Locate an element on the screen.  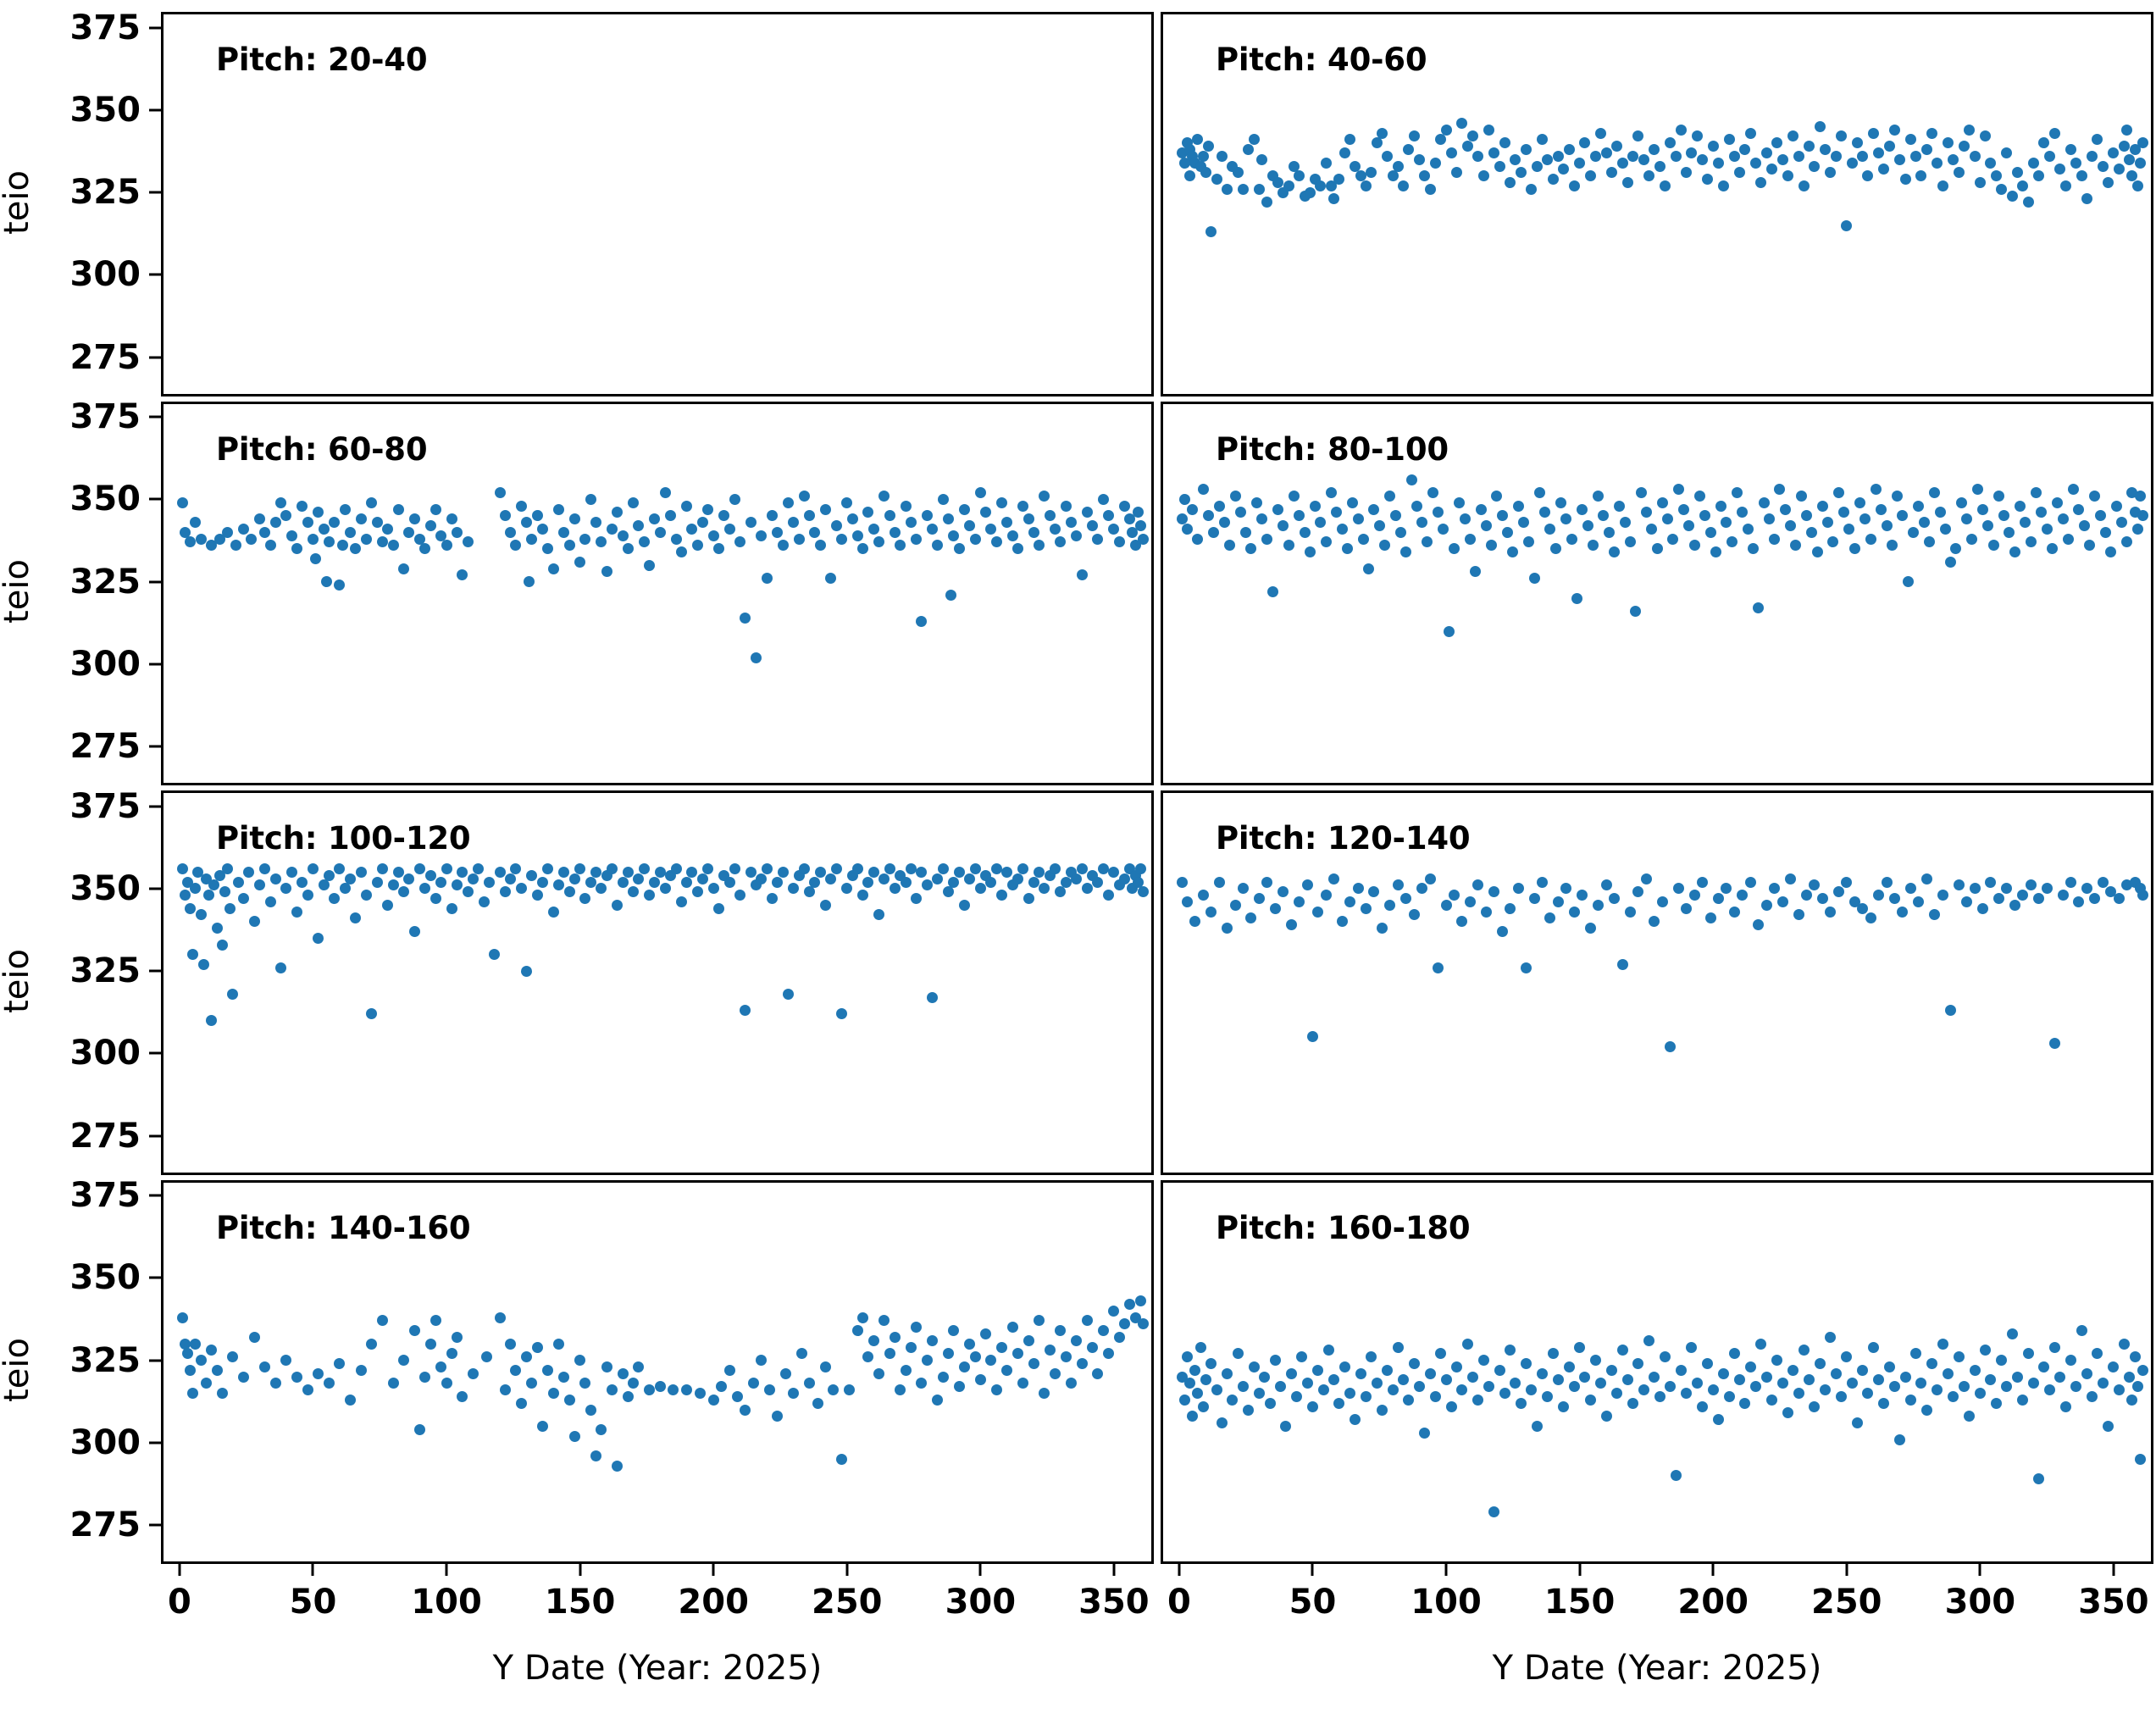
panel-title: Pitch: 160-180 is located at coordinates (1343, 1227).